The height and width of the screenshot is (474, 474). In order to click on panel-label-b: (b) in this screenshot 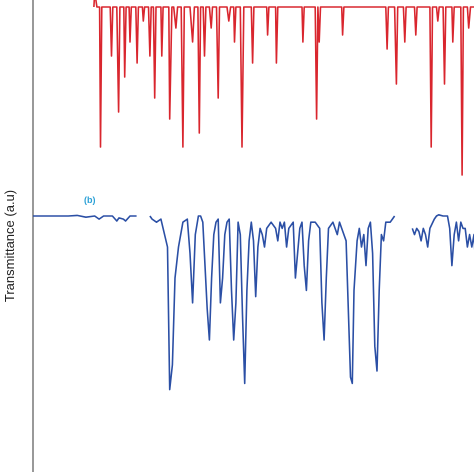, I will do `click(90, 200)`.